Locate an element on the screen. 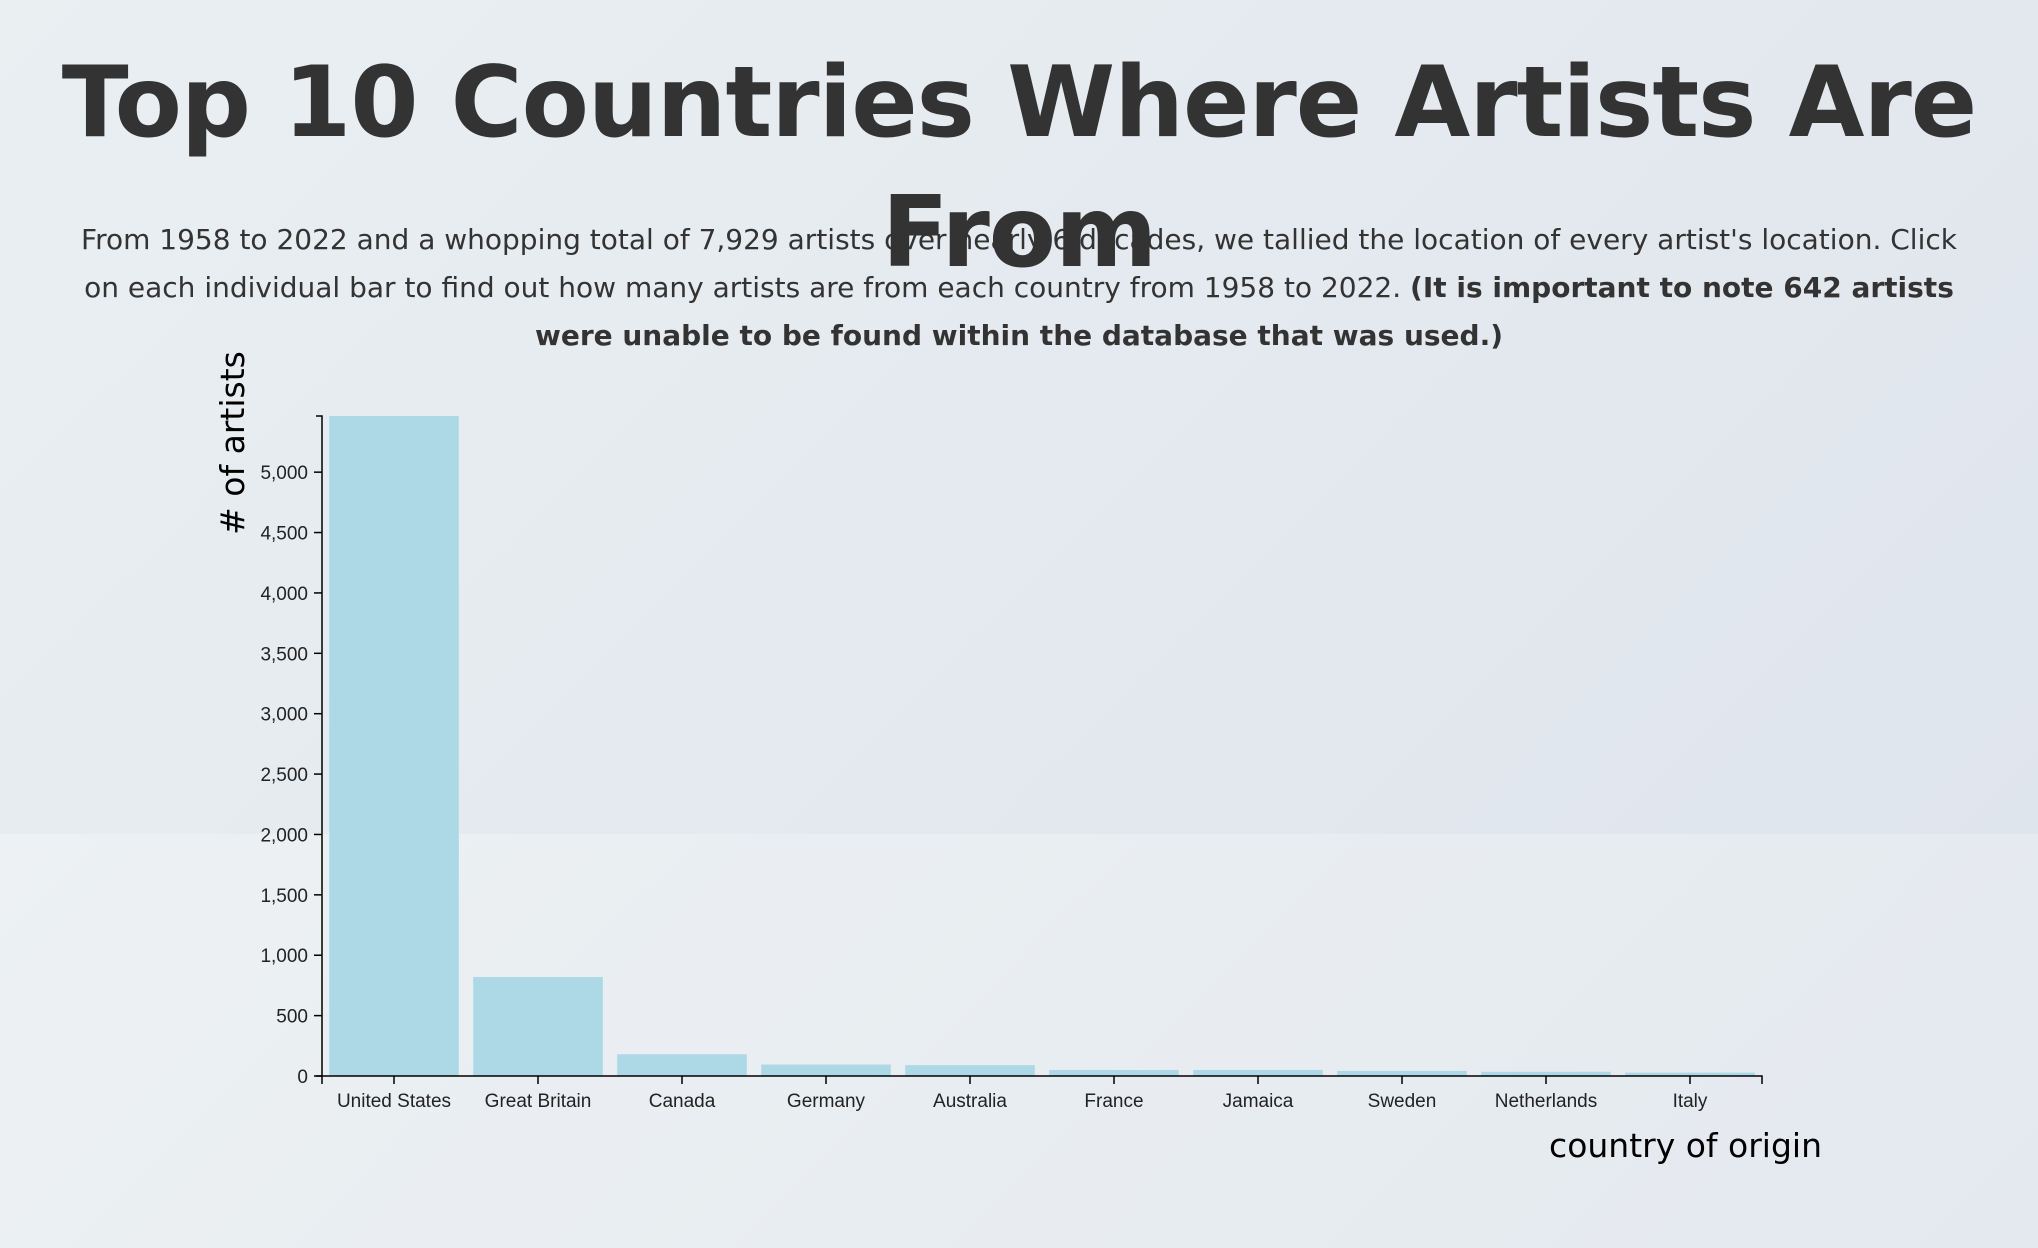 This screenshot has width=2038, height=1248. y-tick-label: 0 is located at coordinates (302, 1077).